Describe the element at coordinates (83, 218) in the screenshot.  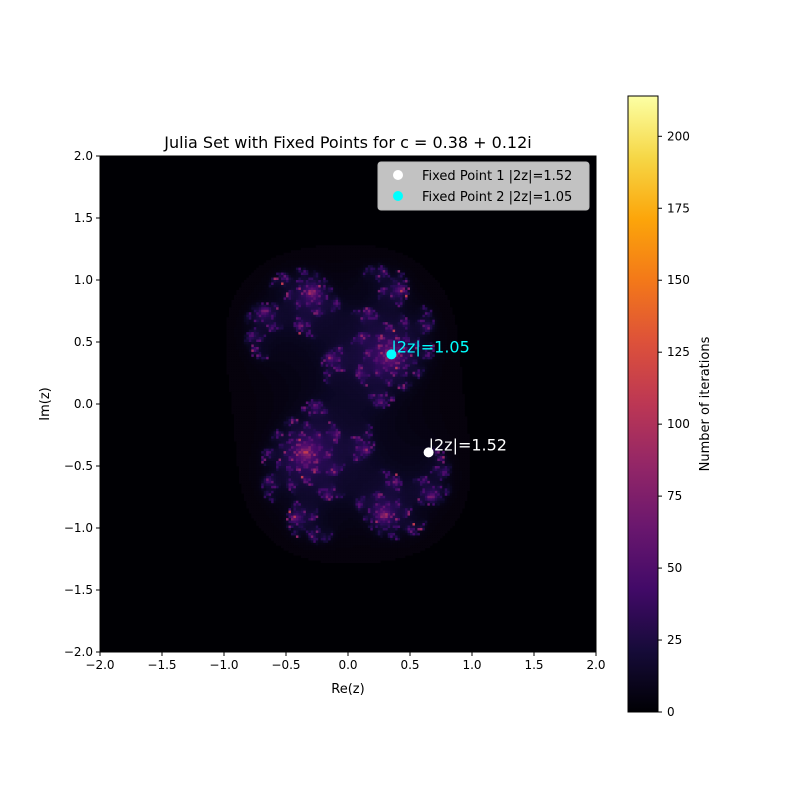
I see `y-tick-label: 1.5` at that location.